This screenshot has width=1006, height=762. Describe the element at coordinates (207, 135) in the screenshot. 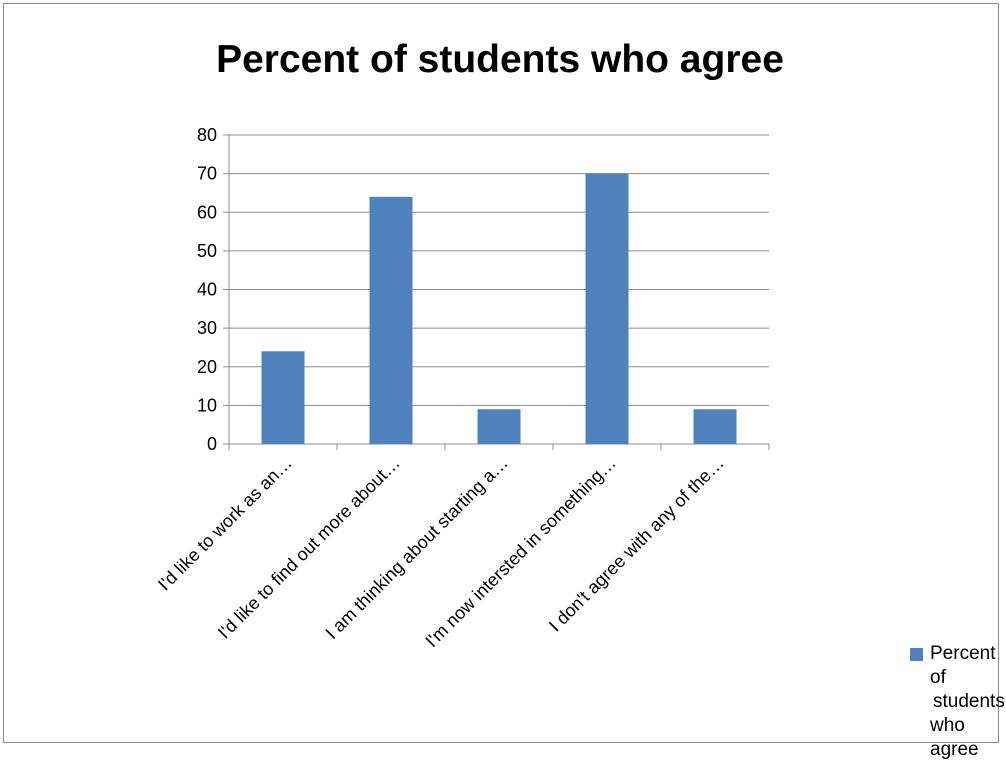

I see `y-tick-label: 80` at that location.